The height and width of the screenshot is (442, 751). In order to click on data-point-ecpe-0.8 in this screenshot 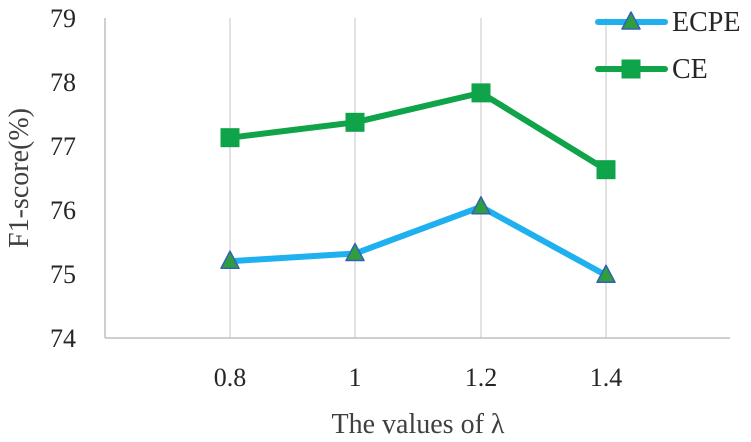, I will do `click(230, 259)`.